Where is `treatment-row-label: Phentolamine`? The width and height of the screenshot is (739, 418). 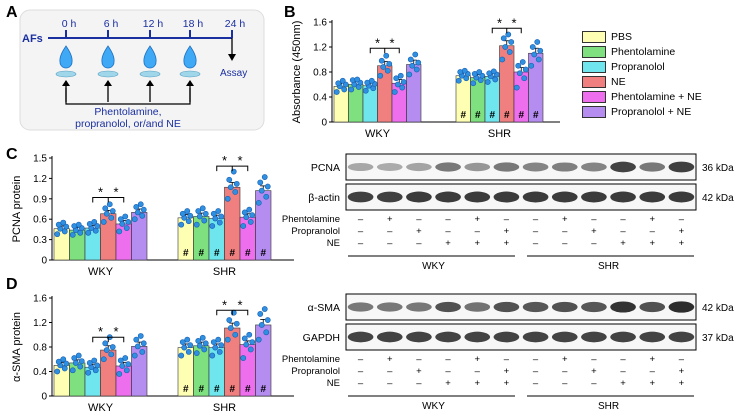
treatment-row-label: Phentolamine is located at coordinates (311, 219).